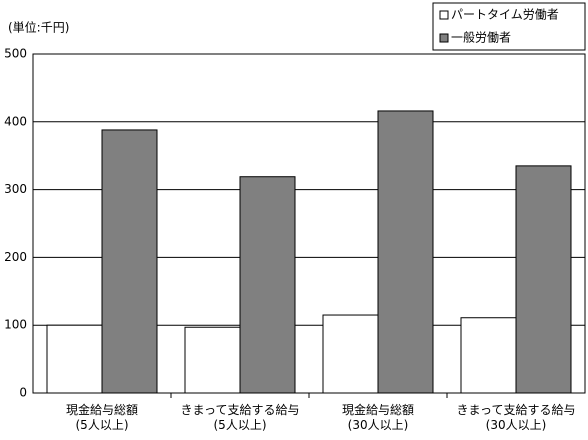 The height and width of the screenshot is (440, 588). Describe the element at coordinates (377, 417) in the screenshot. I see `x-tick-label: 現金給与総額 (30人以上)` at that location.